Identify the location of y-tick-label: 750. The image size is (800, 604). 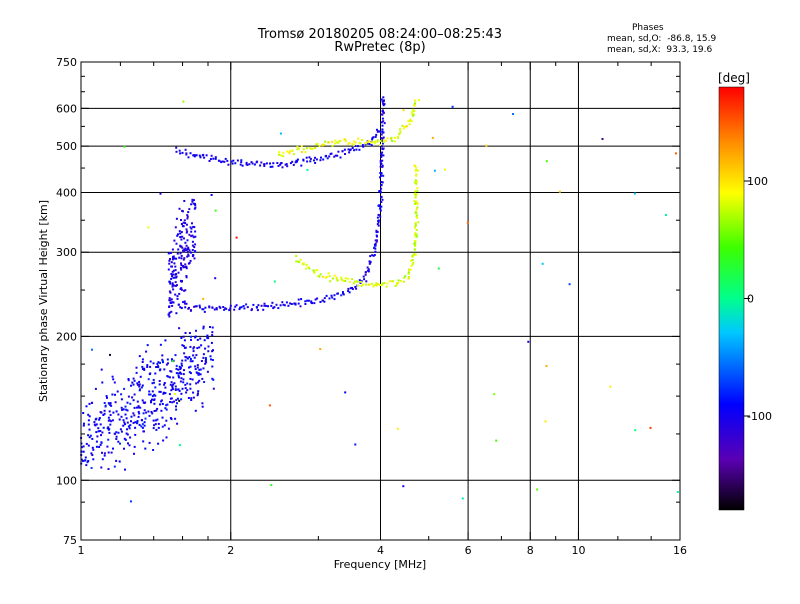
(66, 62).